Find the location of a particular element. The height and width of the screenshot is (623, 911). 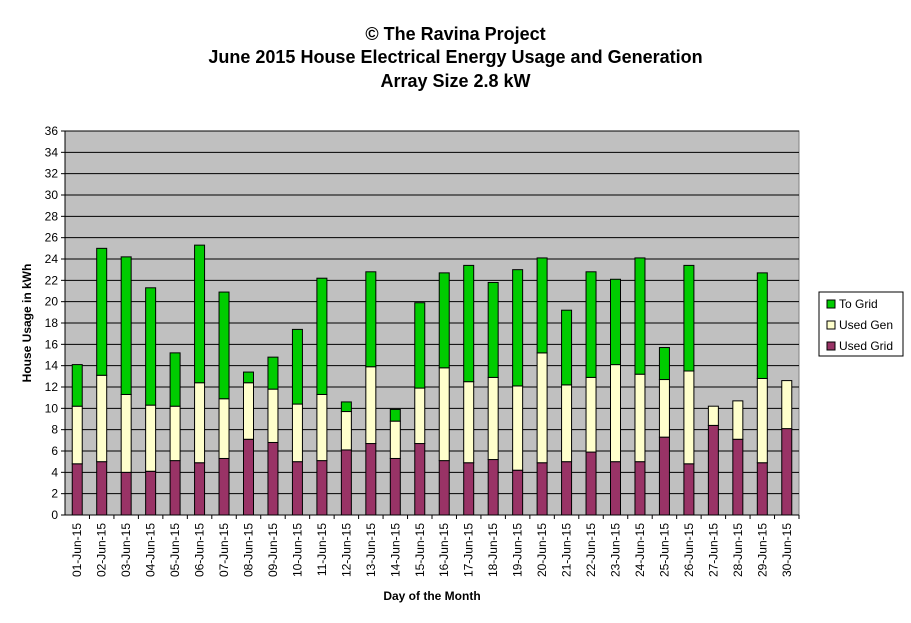

legend-label: Used Grid is located at coordinates (866, 346).